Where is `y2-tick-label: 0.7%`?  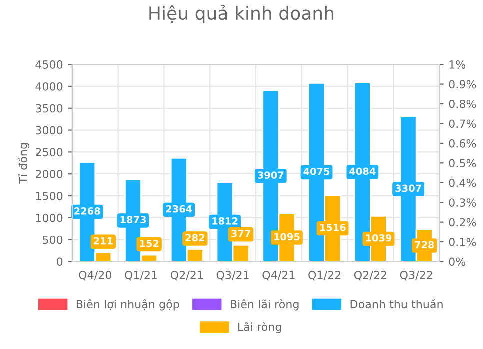 y2-tick-label: 0.7% is located at coordinates (462, 124).